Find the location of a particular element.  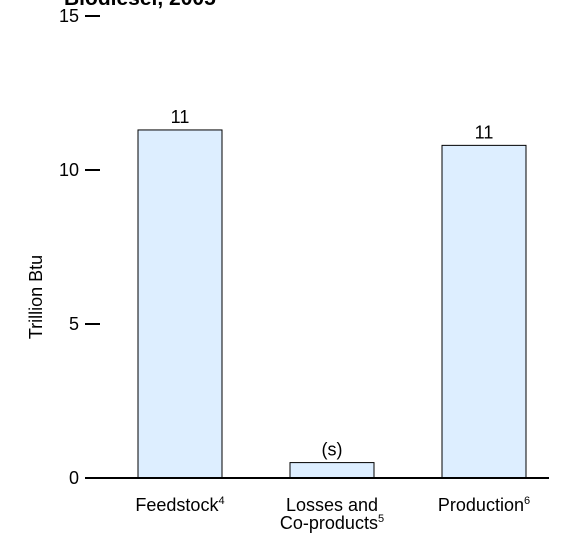

y-tick-label: 10 is located at coordinates (69, 170).